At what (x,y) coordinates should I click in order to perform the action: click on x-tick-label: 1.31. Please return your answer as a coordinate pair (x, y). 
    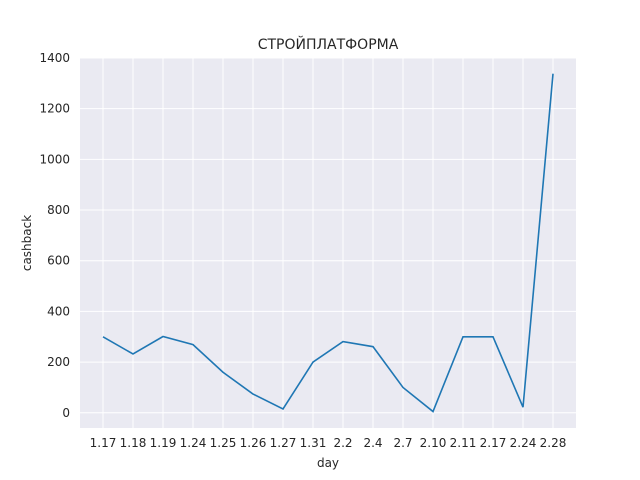
    Looking at the image, I should click on (313, 443).